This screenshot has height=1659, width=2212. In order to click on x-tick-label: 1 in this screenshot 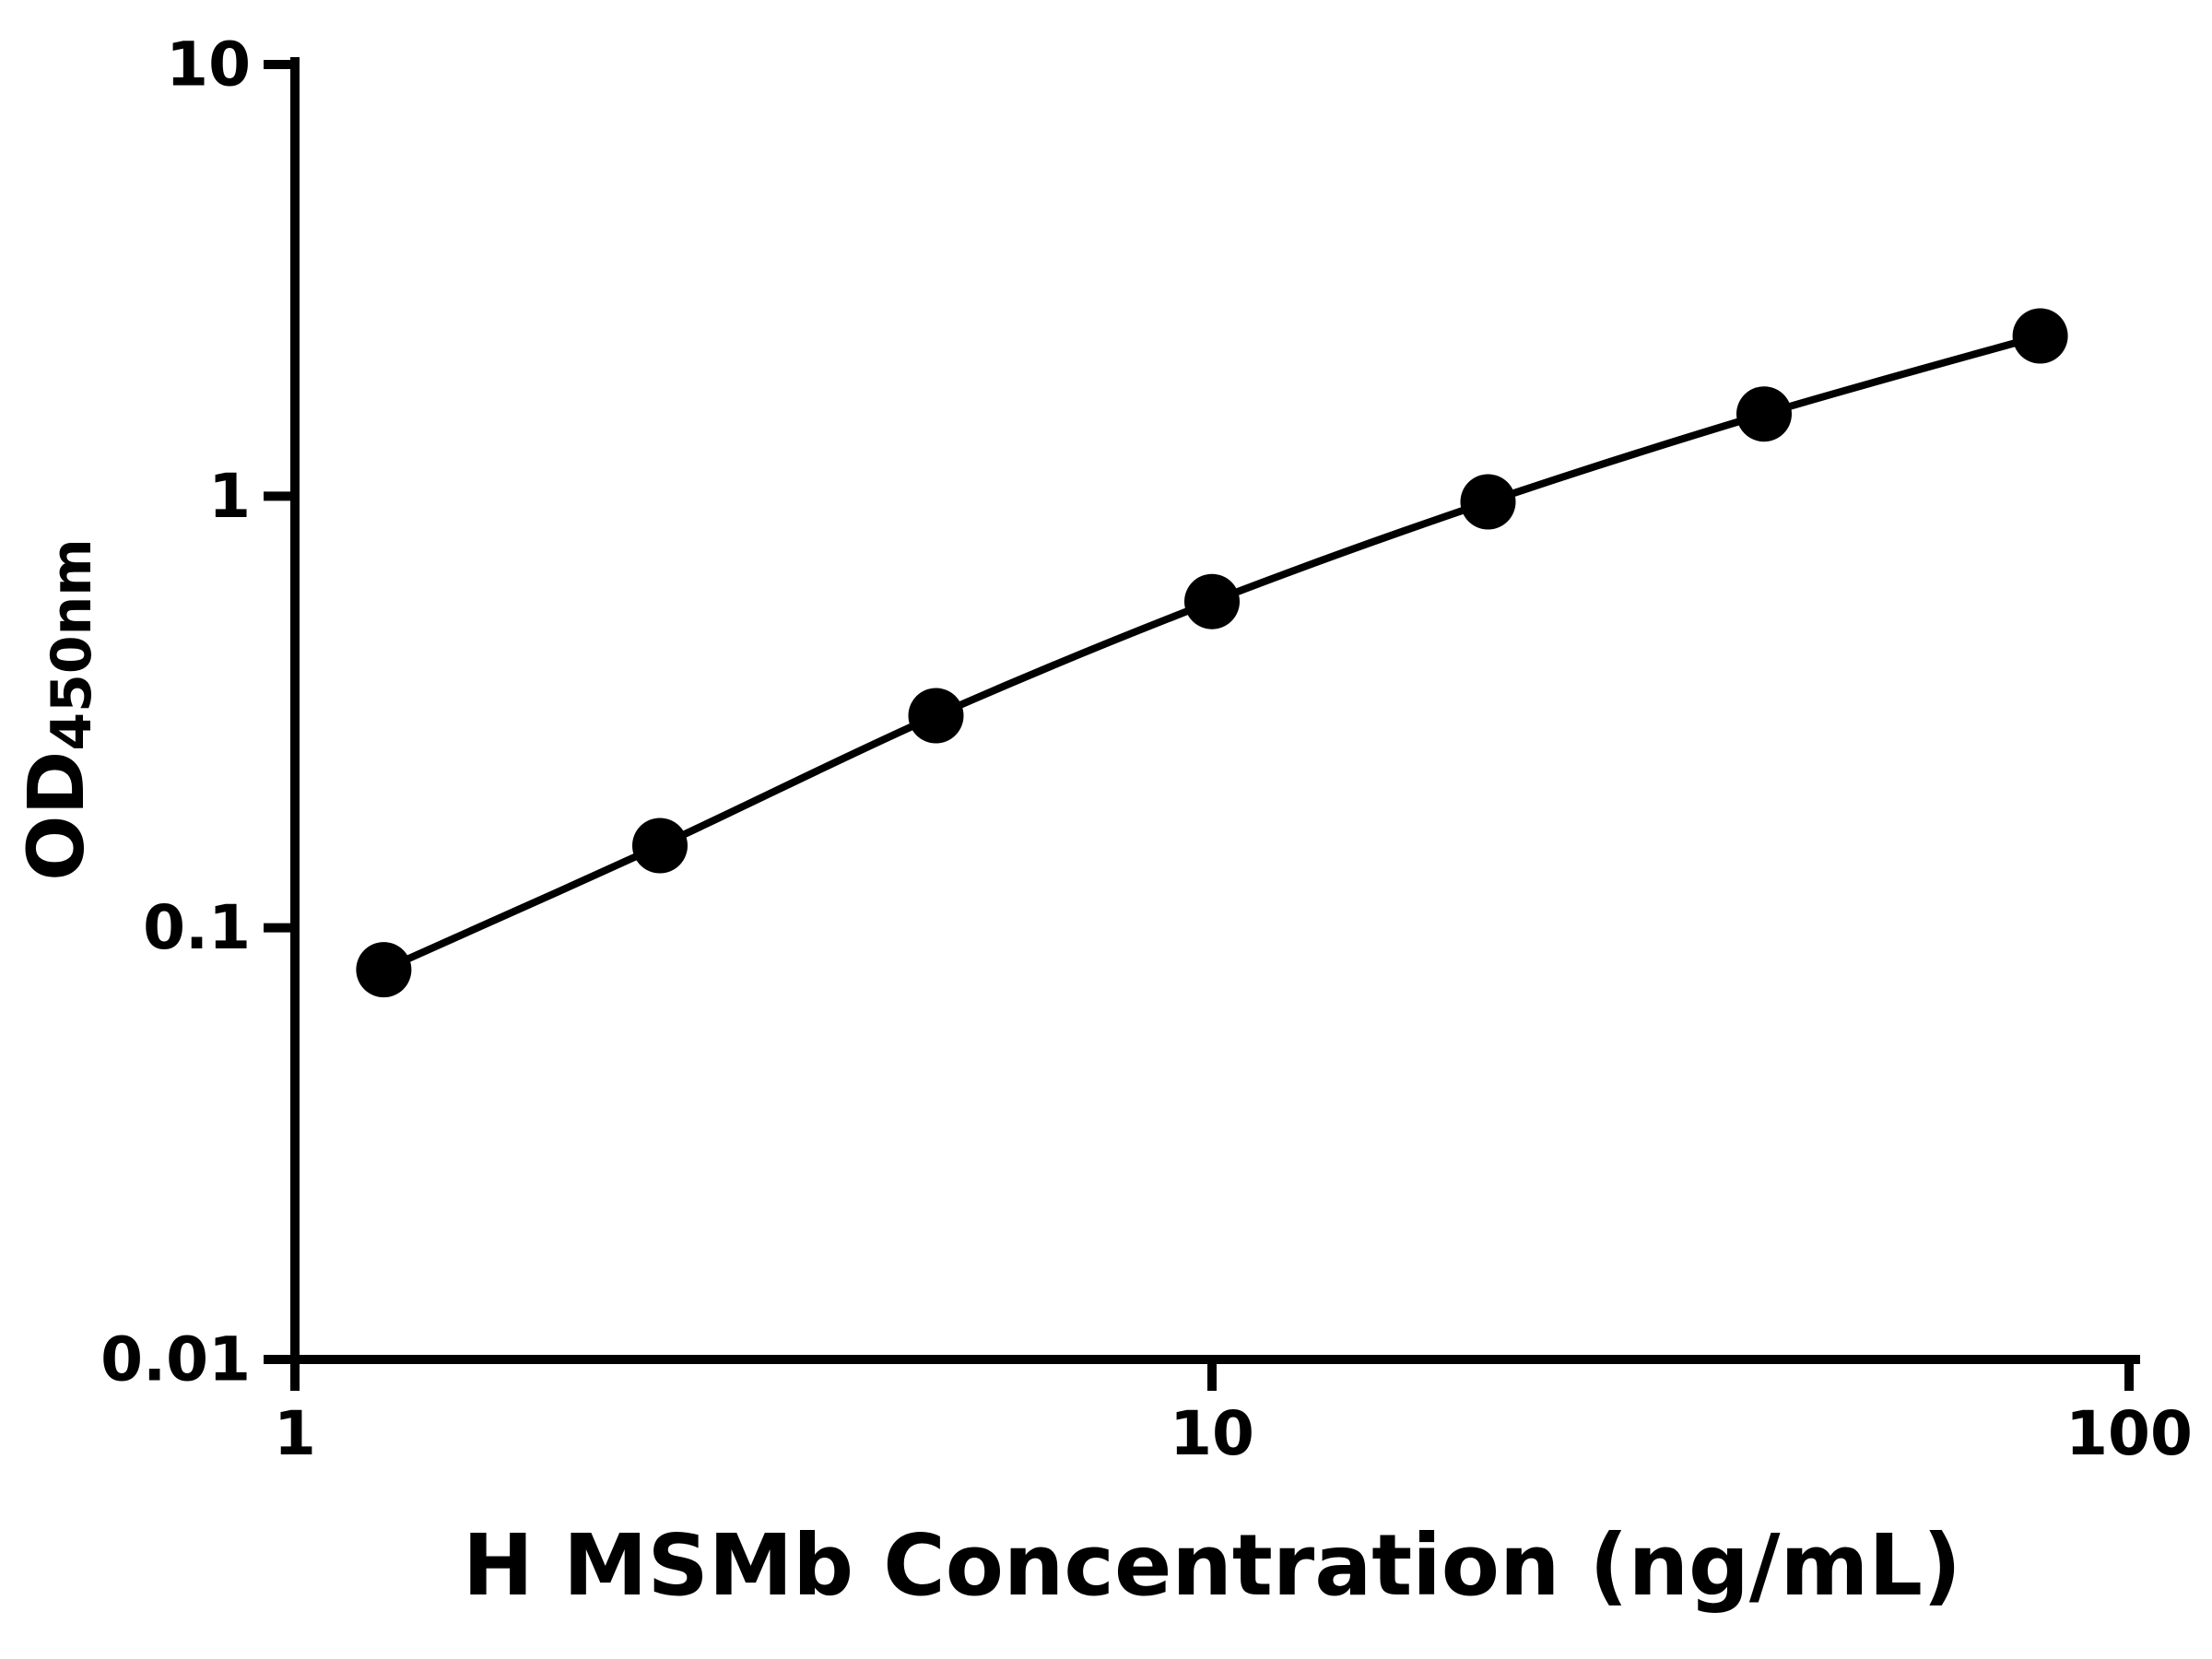, I will do `click(295, 1433)`.